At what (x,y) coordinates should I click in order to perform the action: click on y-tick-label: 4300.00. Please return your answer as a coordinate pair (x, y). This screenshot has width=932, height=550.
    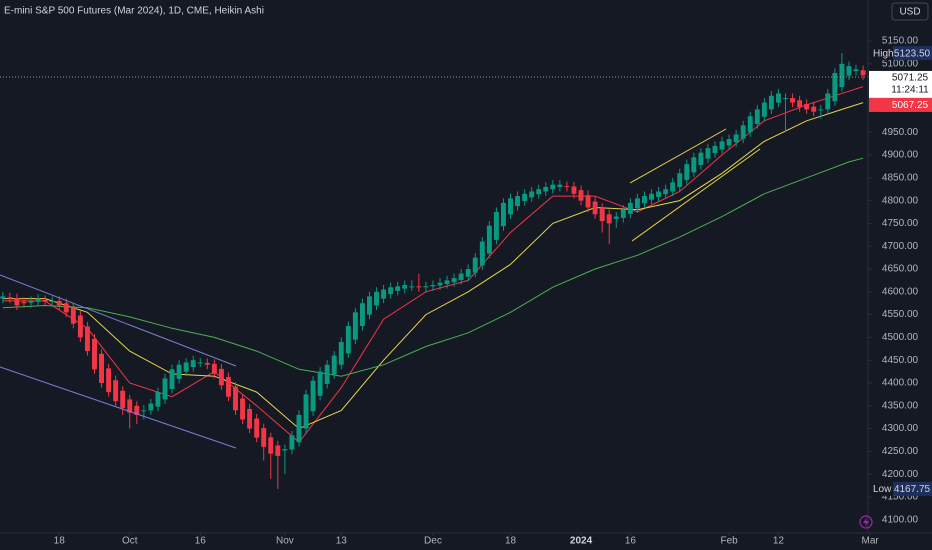
    Looking at the image, I should click on (900, 428).